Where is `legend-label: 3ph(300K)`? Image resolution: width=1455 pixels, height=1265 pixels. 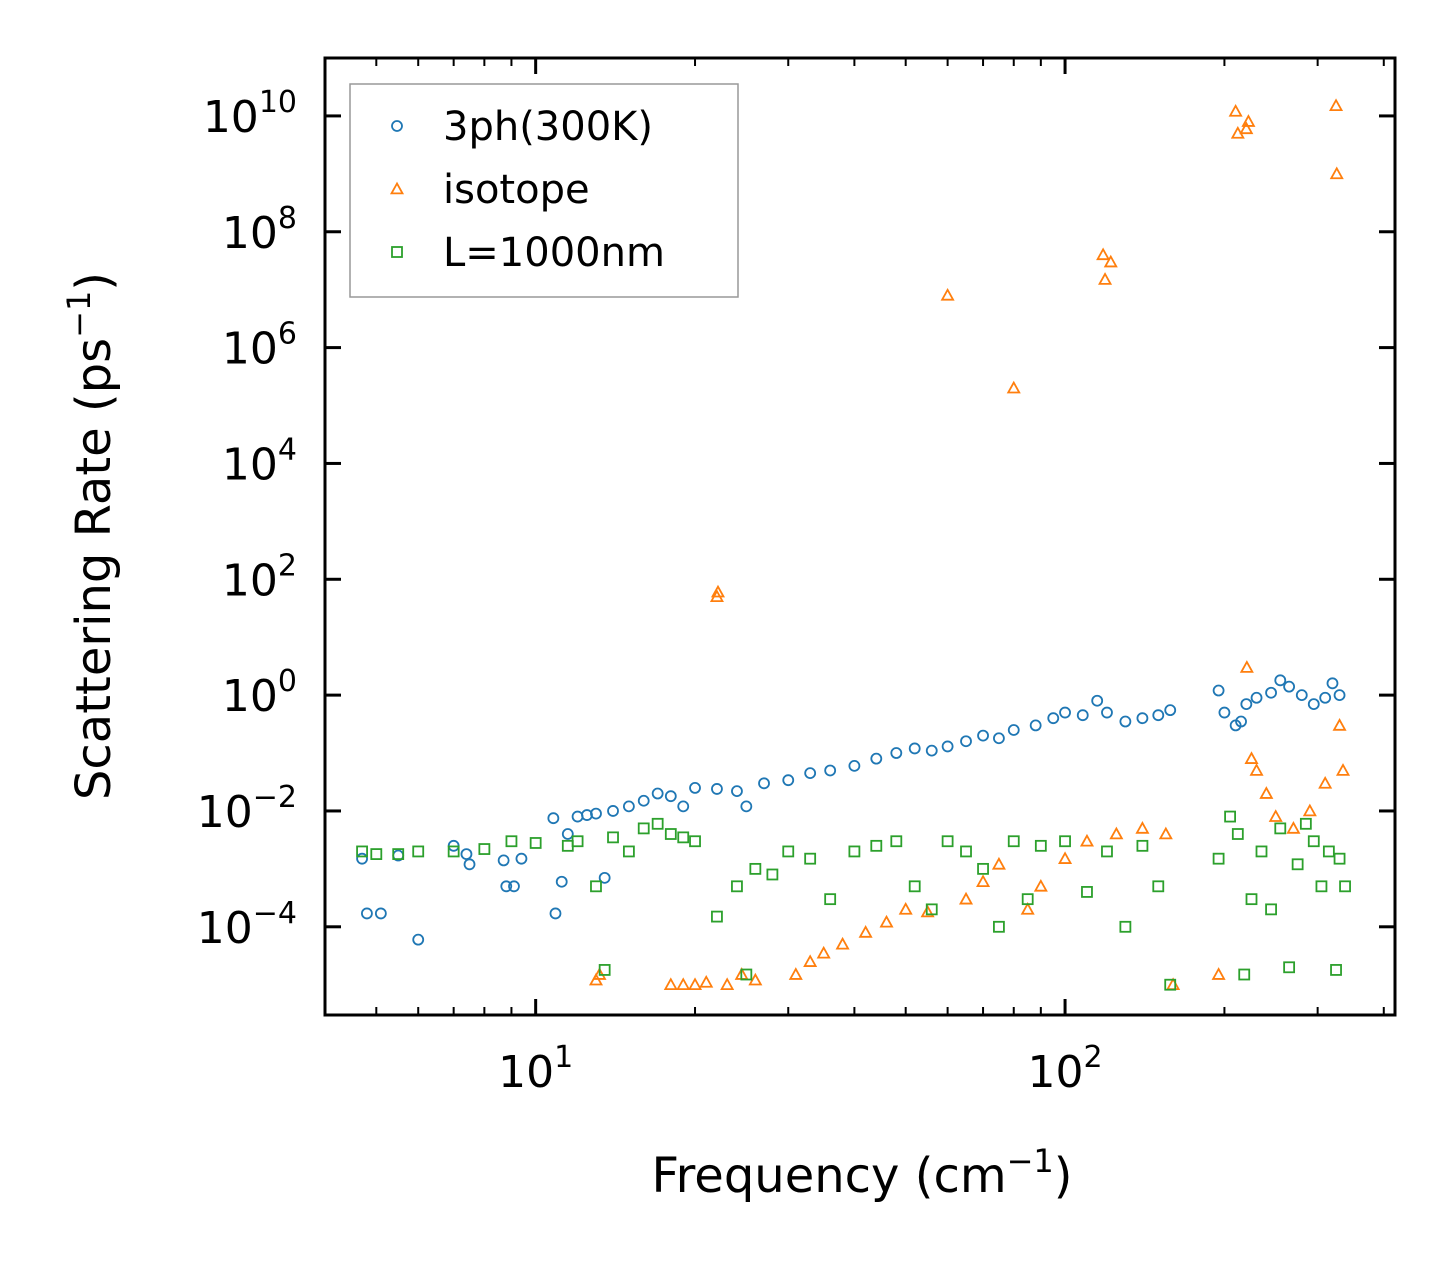 legend-label: 3ph(300K) is located at coordinates (548, 127).